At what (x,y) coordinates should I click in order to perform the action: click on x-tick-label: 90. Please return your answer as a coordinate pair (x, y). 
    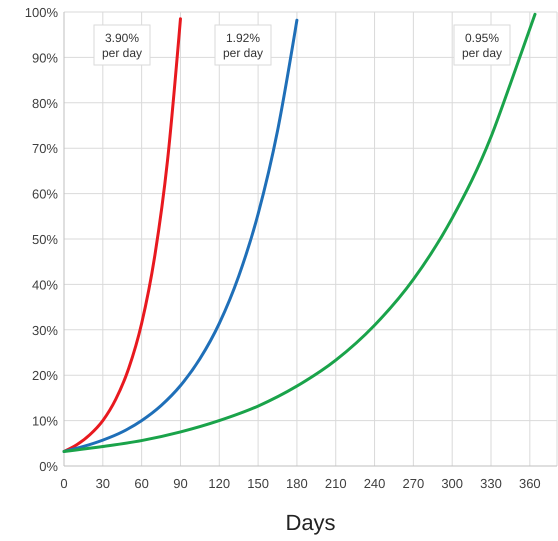
    Looking at the image, I should click on (180, 483).